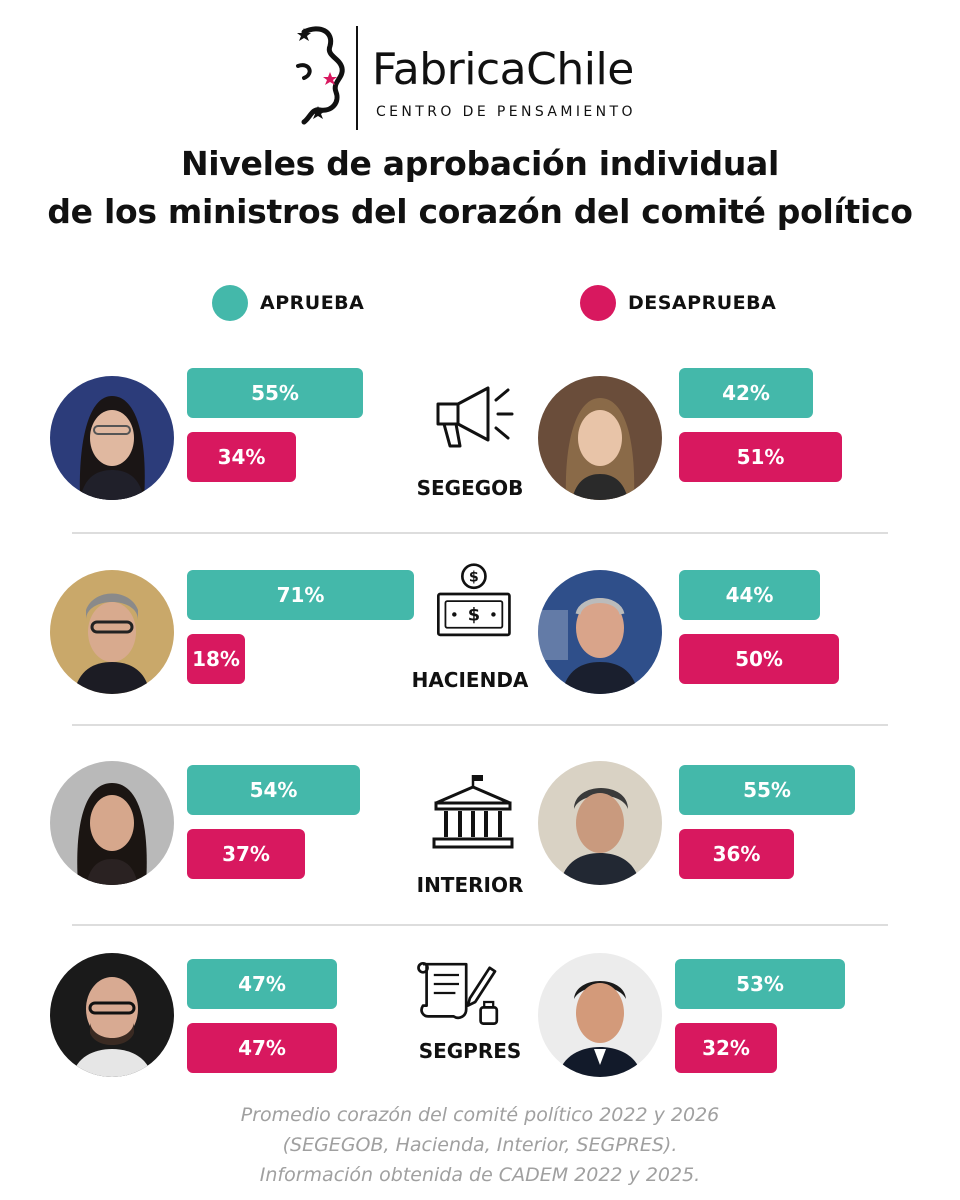  I want to click on footnote-line-2: (SEGEGOB, Hacienda, Interior, SEGPRES)., so click(480, 1145).